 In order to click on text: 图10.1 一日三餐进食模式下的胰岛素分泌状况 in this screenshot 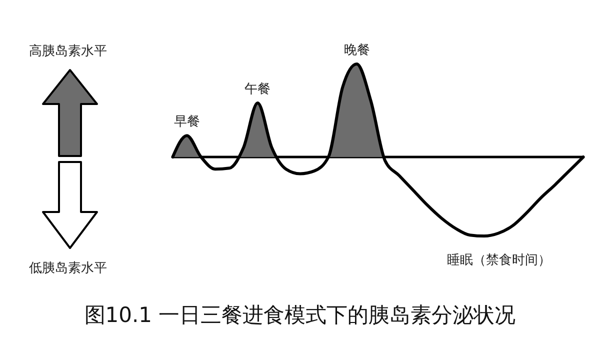, I will do `click(300, 315)`.